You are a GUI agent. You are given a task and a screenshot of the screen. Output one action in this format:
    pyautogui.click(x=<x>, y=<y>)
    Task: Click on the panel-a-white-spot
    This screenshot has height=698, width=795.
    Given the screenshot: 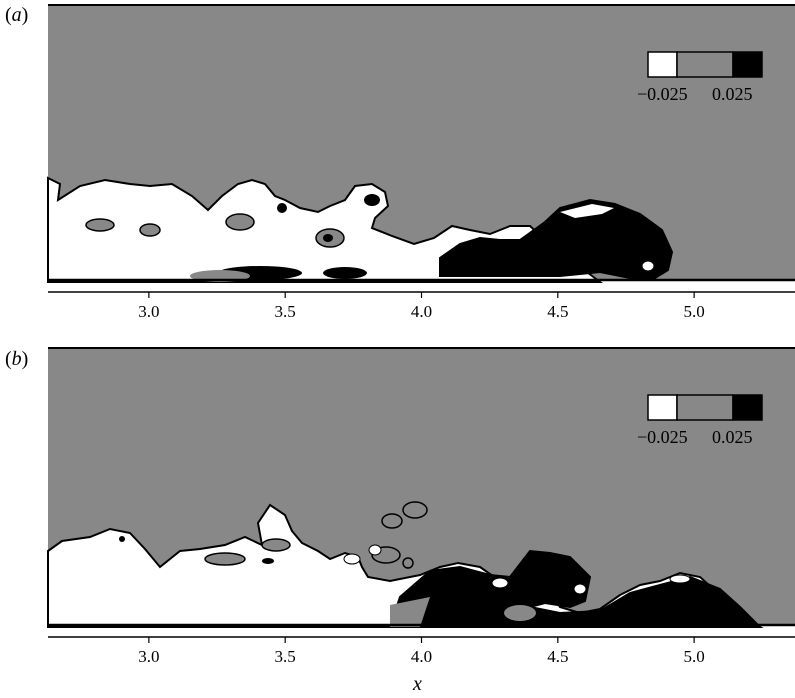 What is the action you would take?
    pyautogui.click(x=648, y=266)
    